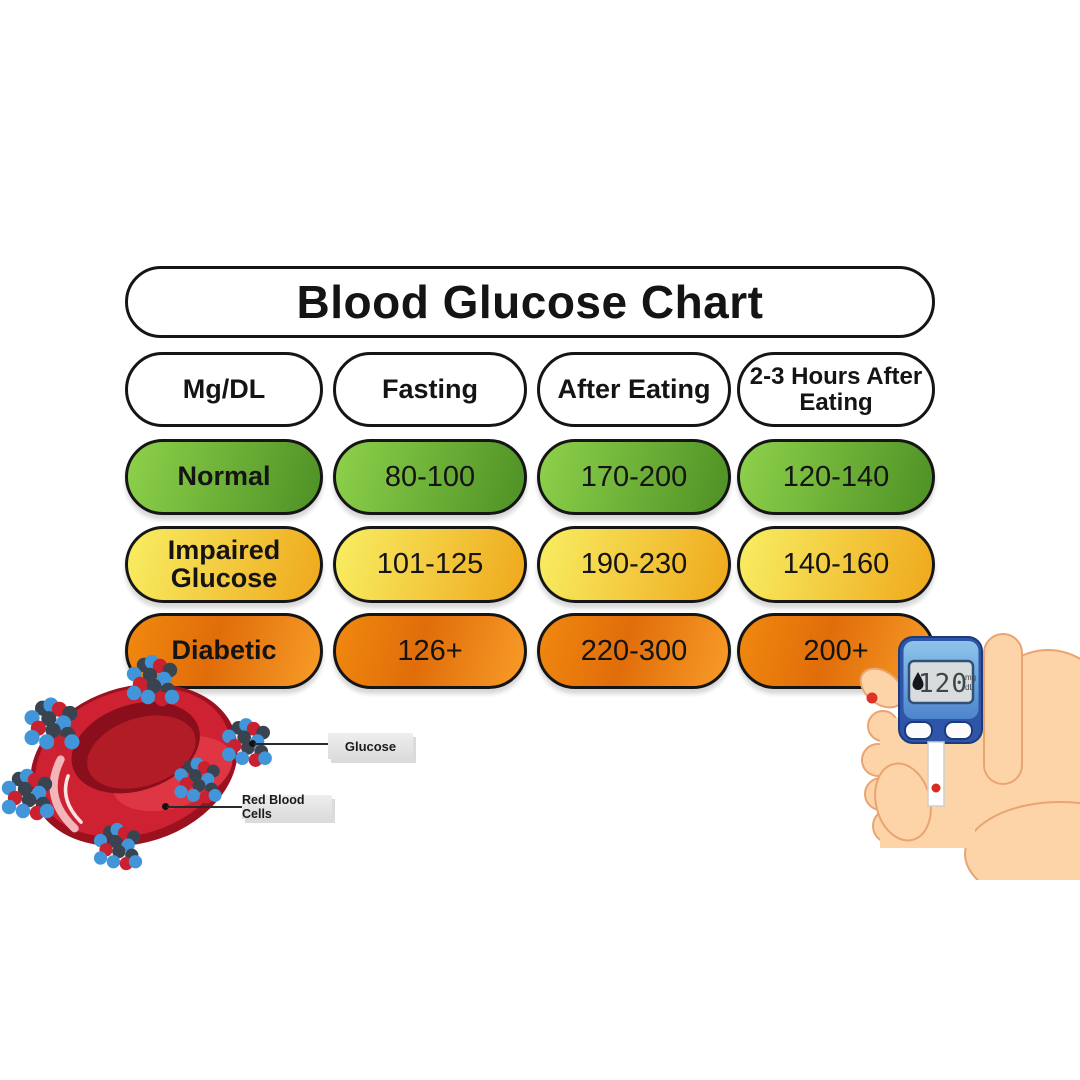  Describe the element at coordinates (165, 806) in the screenshot. I see `red-blood-cells-callout-dot` at that location.